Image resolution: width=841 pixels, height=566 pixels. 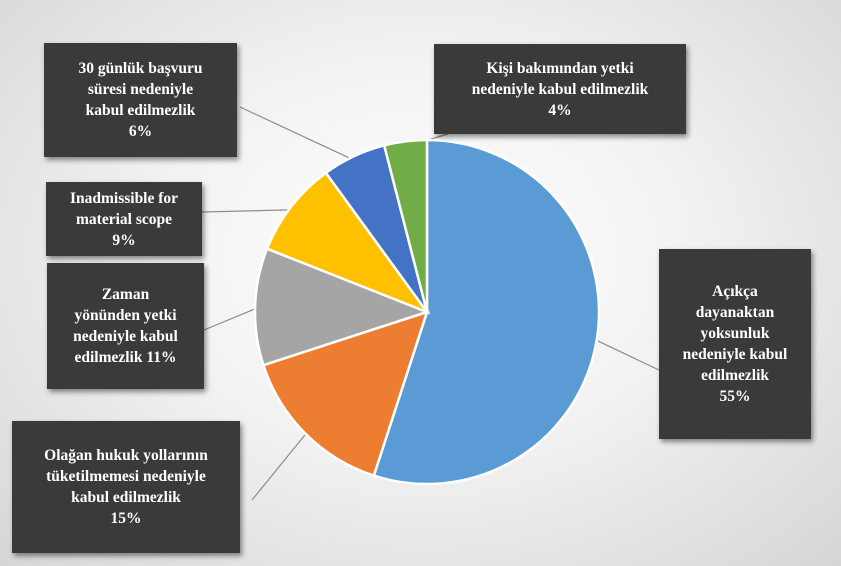 I want to click on slice-ratione-personae, so click(x=405, y=225).